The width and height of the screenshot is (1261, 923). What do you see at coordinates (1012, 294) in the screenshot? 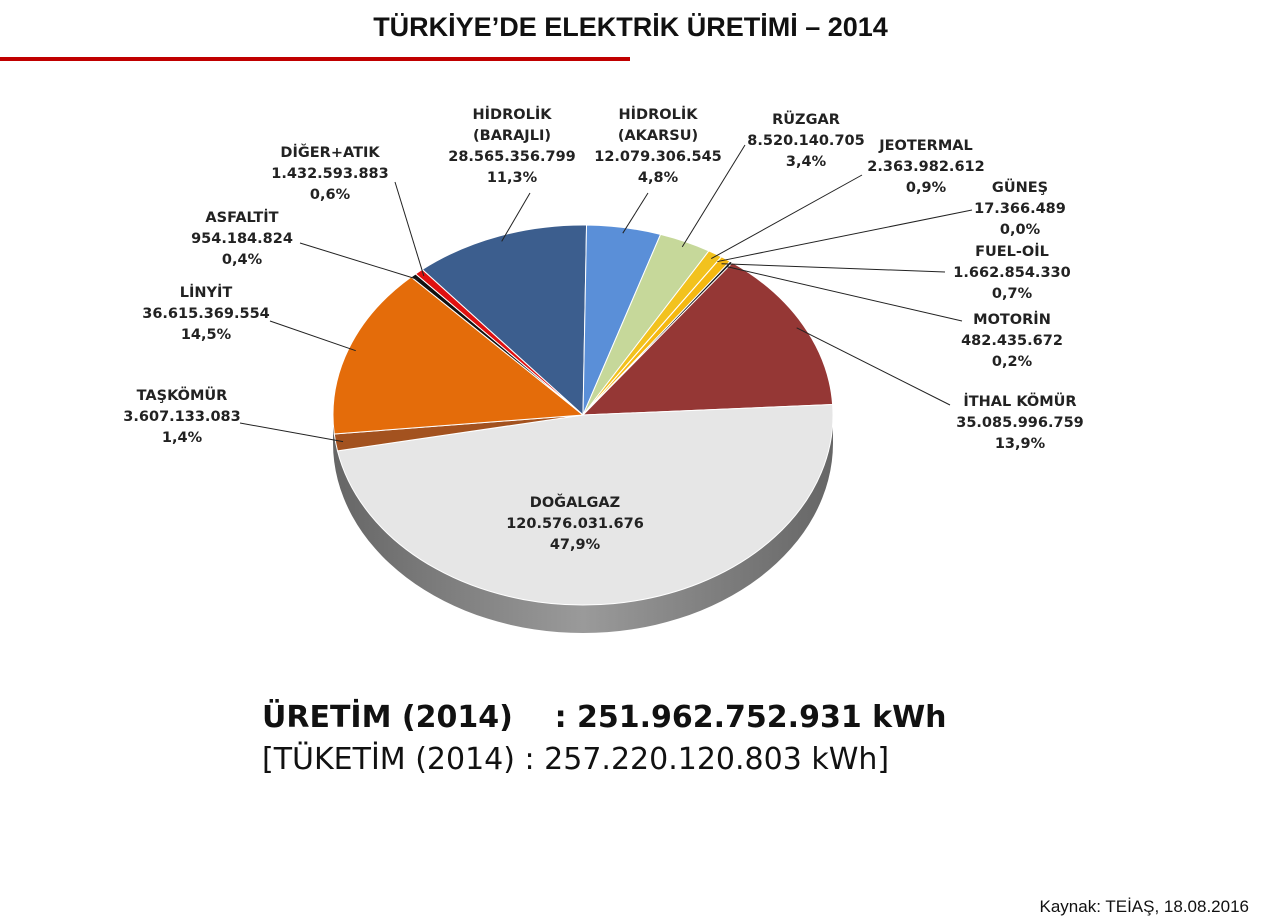
I see `percent-label: 0,7%` at bounding box center [1012, 294].